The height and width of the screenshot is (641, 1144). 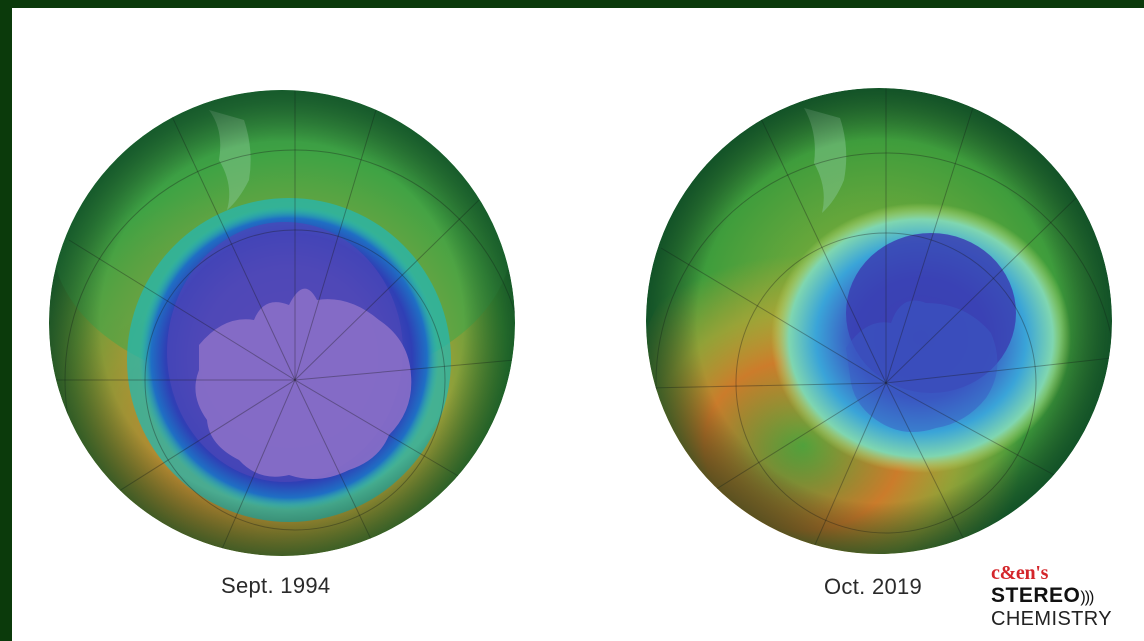 What do you see at coordinates (873, 586) in the screenshot?
I see `caption-2019: Oct. 2019` at bounding box center [873, 586].